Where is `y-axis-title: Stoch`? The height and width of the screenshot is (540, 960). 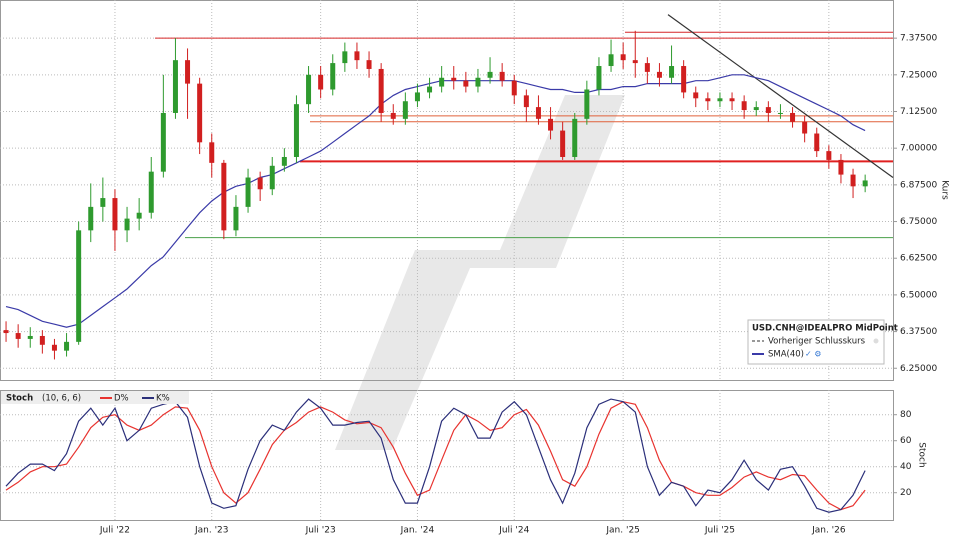
y-axis-title: Stoch is located at coordinates (922, 454).